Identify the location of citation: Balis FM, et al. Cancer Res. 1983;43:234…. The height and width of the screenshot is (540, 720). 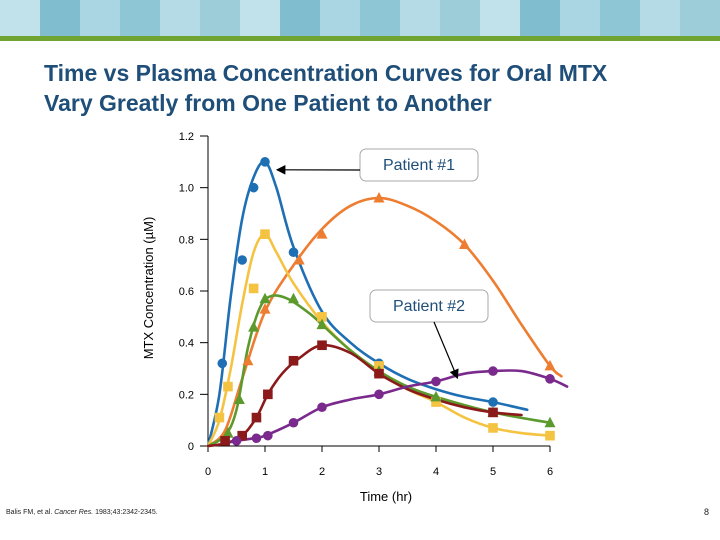
(82, 512).